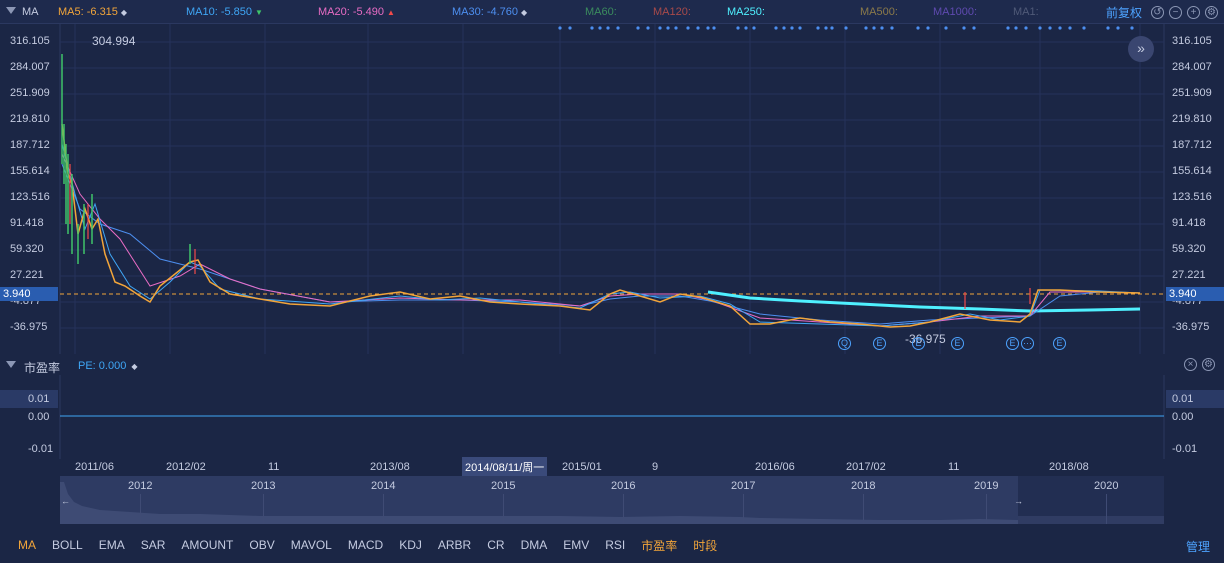 This screenshot has width=1224, height=563. I want to click on restore-rights-link: 前复权, so click(1123, 13).